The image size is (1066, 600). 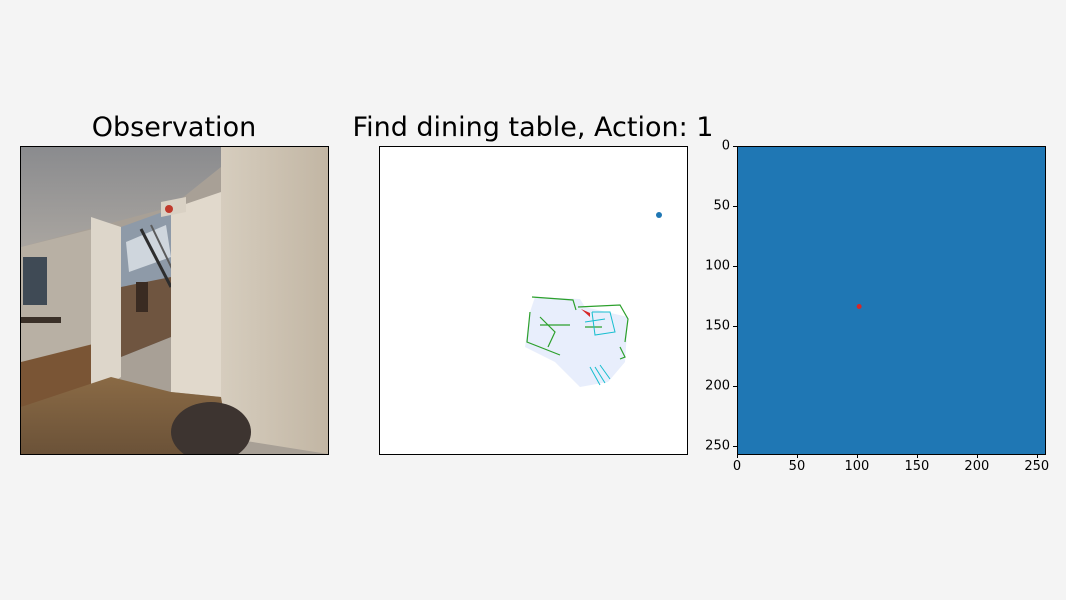 What do you see at coordinates (797, 466) in the screenshot?
I see `x-tick-label: 50` at bounding box center [797, 466].